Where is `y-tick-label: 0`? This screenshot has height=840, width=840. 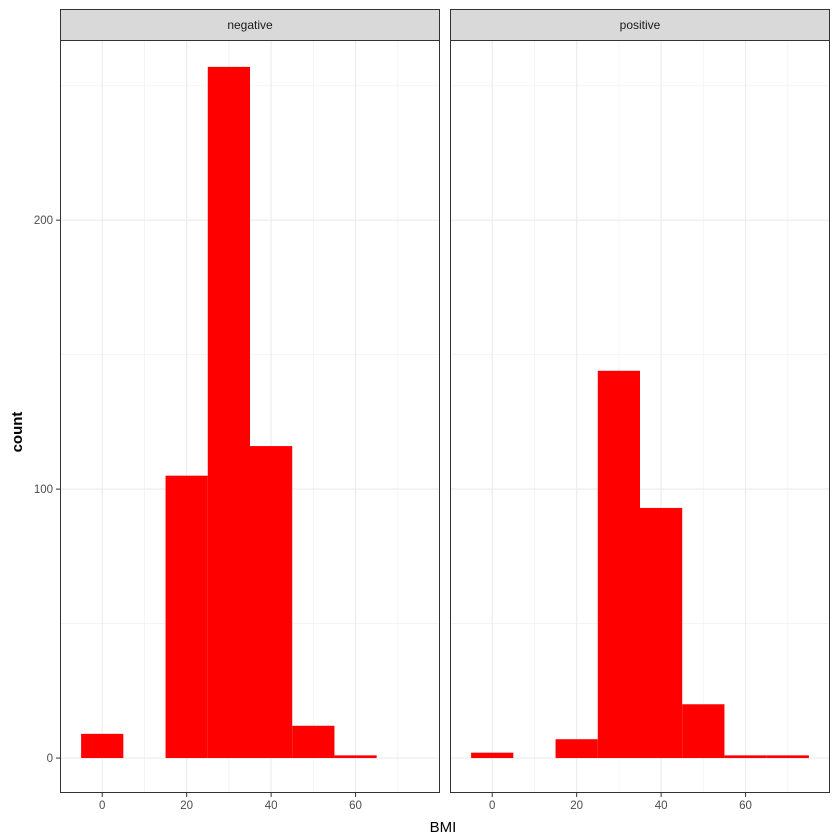
y-tick-label: 0 is located at coordinates (50, 759).